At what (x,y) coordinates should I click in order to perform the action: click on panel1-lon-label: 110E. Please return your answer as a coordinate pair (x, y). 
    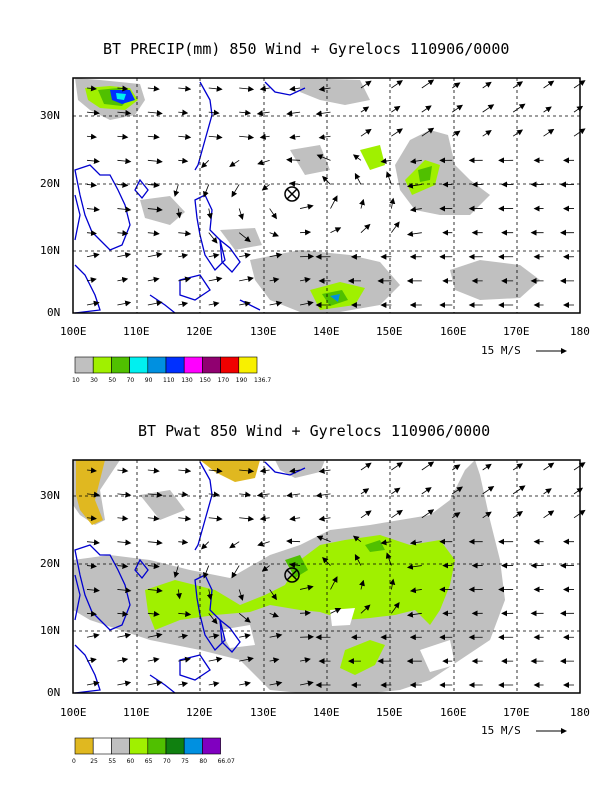
    Looking at the image, I should click on (136, 331).